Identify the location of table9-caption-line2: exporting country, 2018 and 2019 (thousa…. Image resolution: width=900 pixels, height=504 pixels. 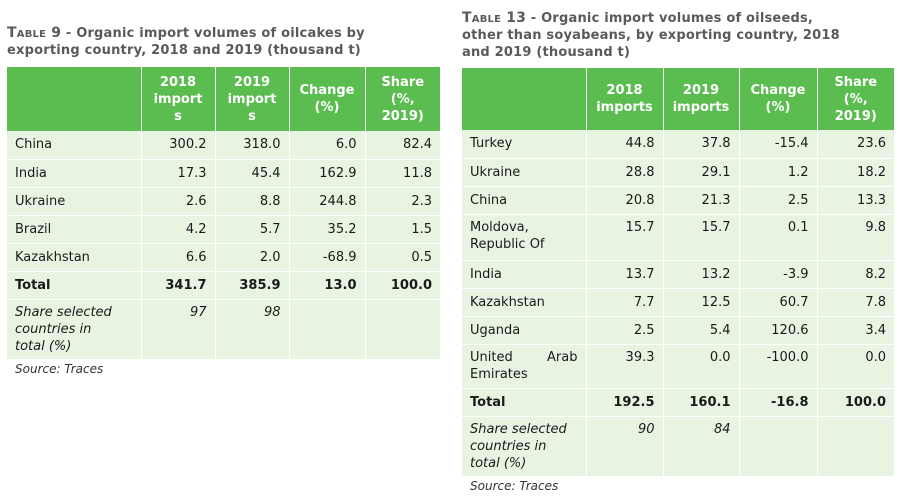
(184, 50).